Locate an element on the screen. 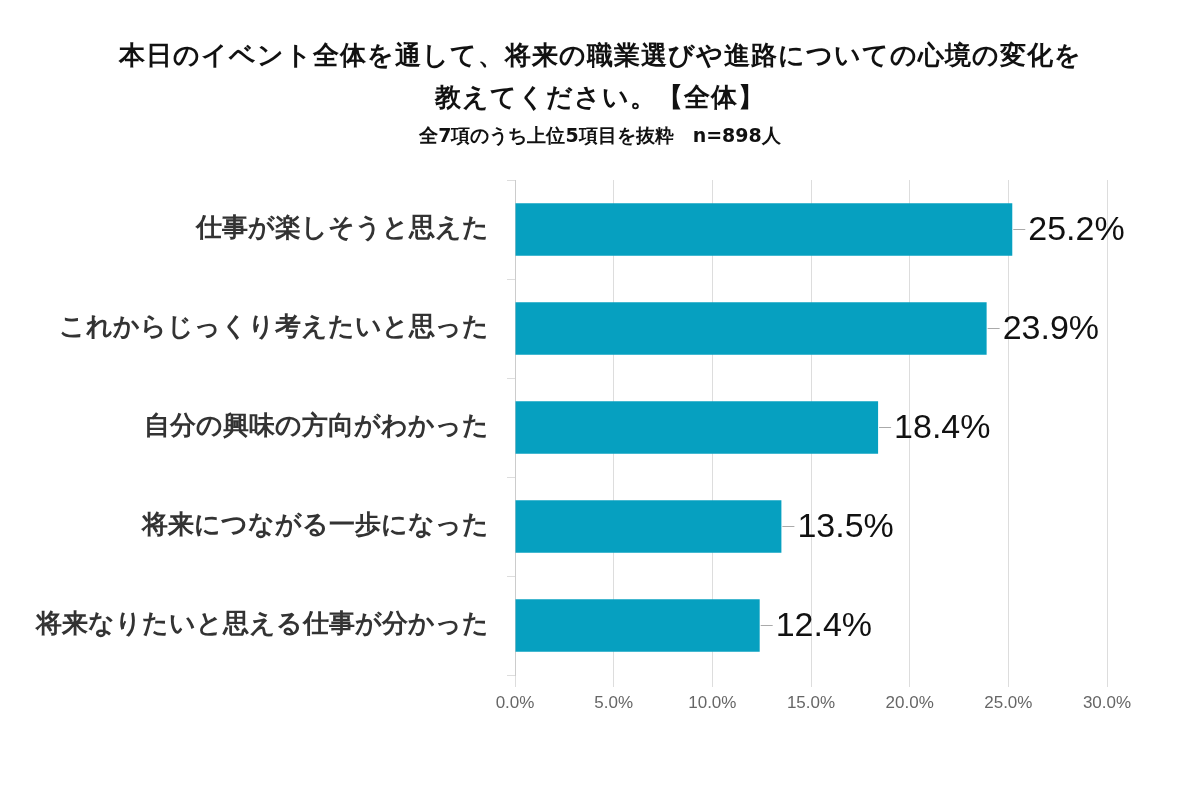 This screenshot has height=800, width=1200. x-tick-label: 0.0% is located at coordinates (515, 702).